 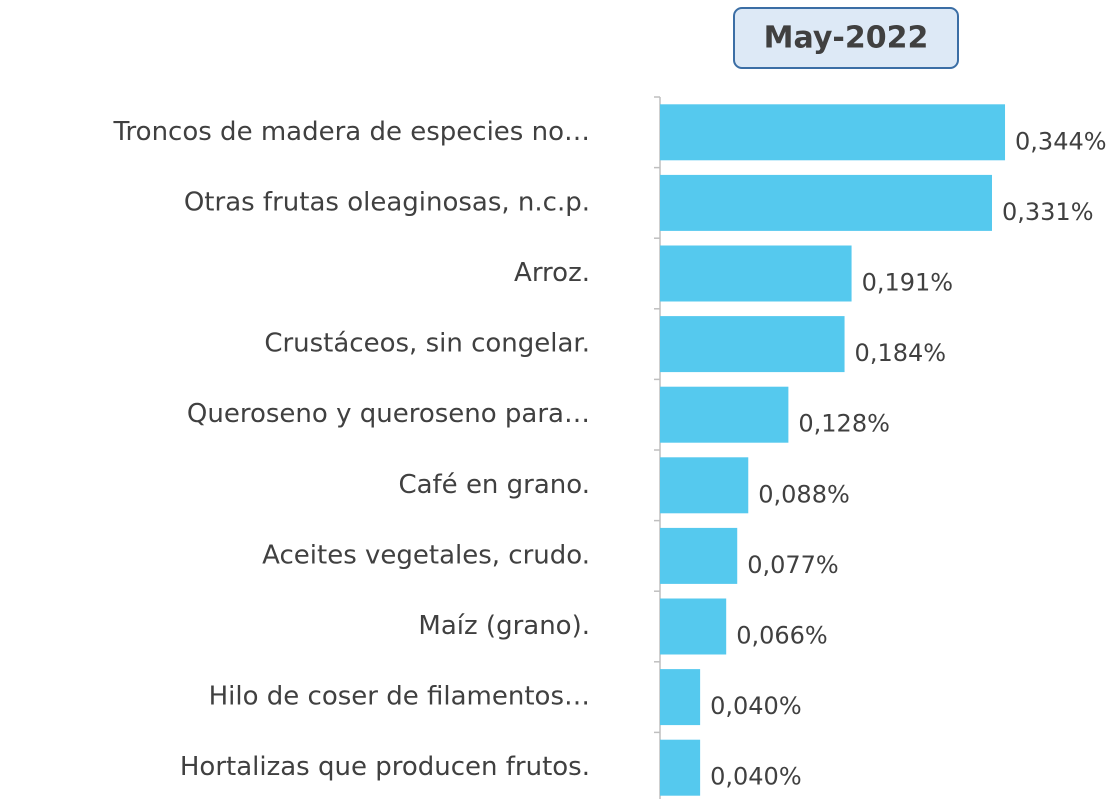 I want to click on value-label: 0,184%, so click(x=901, y=353).